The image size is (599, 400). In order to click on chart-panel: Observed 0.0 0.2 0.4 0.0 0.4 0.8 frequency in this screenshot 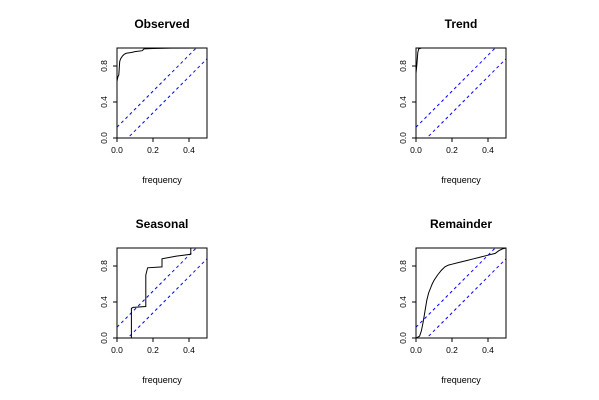, I will do `click(153, 101)`.